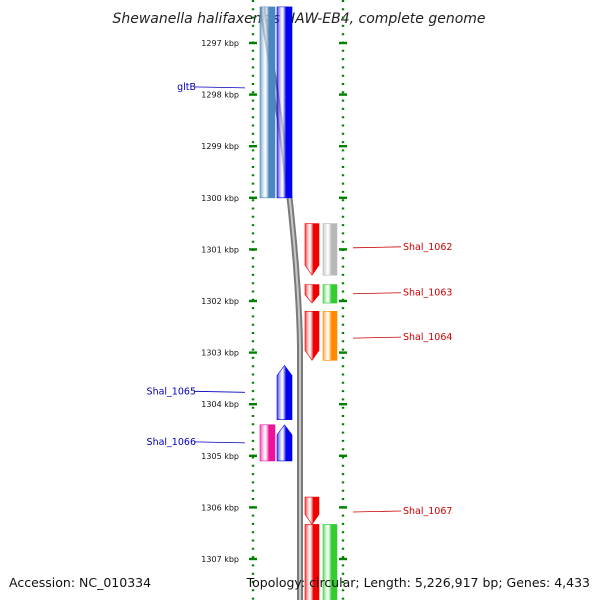  What do you see at coordinates (220, 353) in the screenshot?
I see `tick-label: 1303 kbp` at bounding box center [220, 353].